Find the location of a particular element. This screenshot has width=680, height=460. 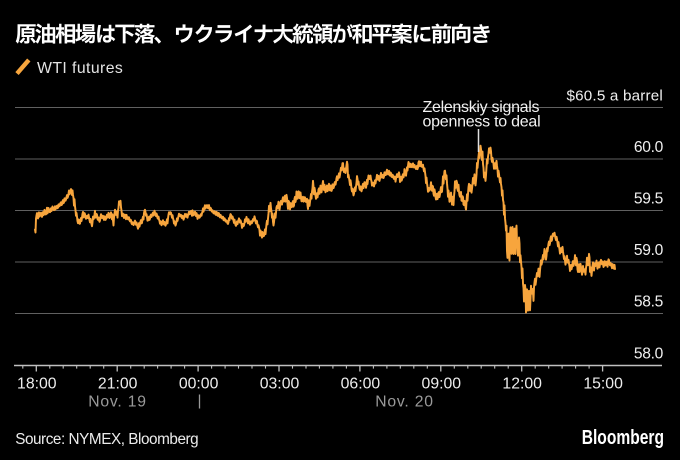

svg-text: Nov. 19 is located at coordinates (117, 402).